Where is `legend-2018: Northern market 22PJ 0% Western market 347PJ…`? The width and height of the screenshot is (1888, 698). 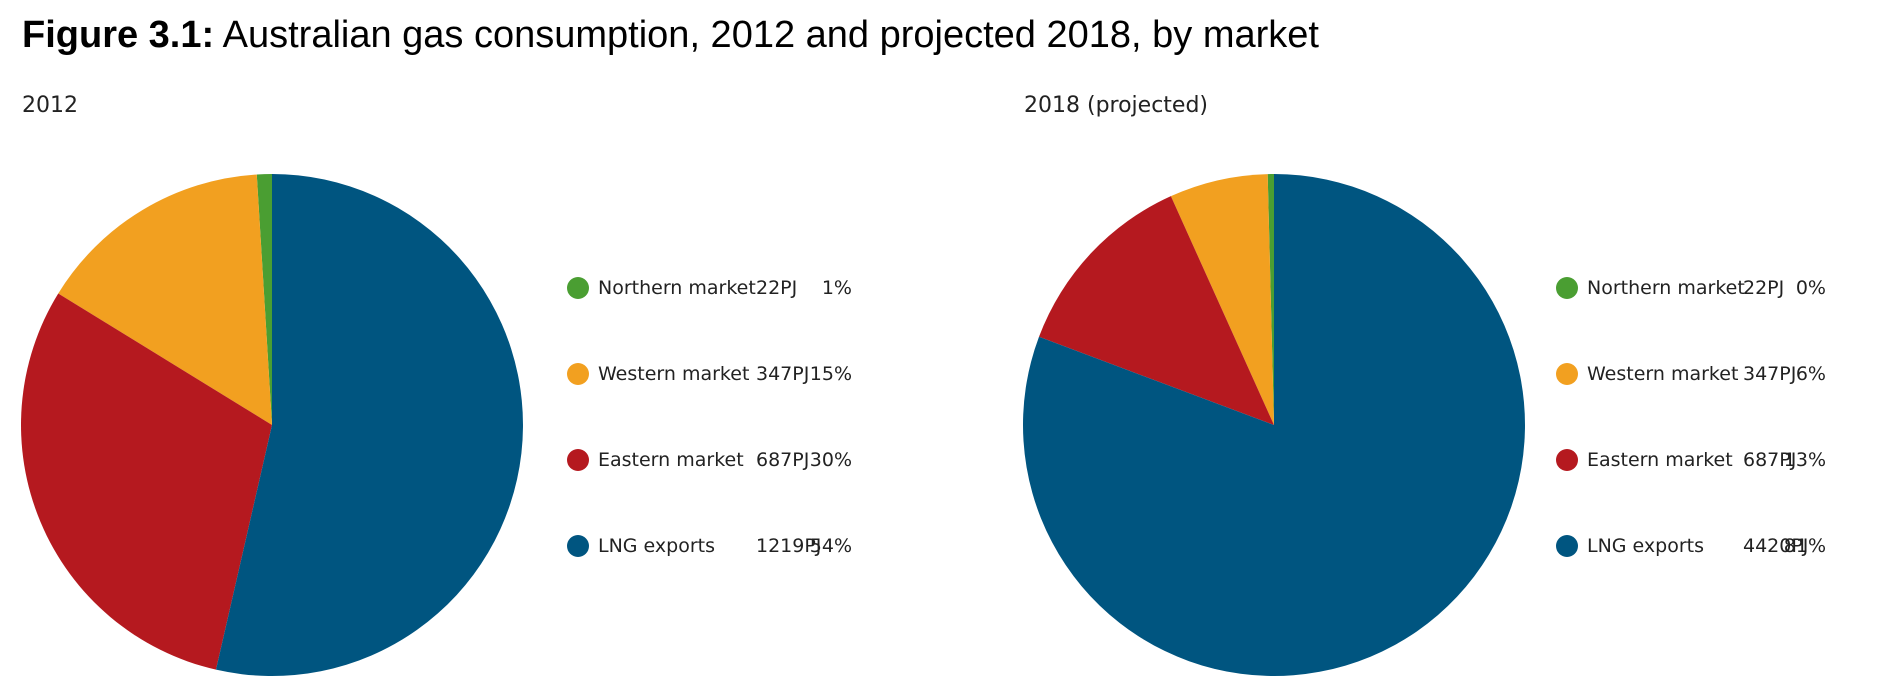
legend-2018: Northern market 22PJ 0% Western market 347PJ… is located at coordinates (1718, 425).